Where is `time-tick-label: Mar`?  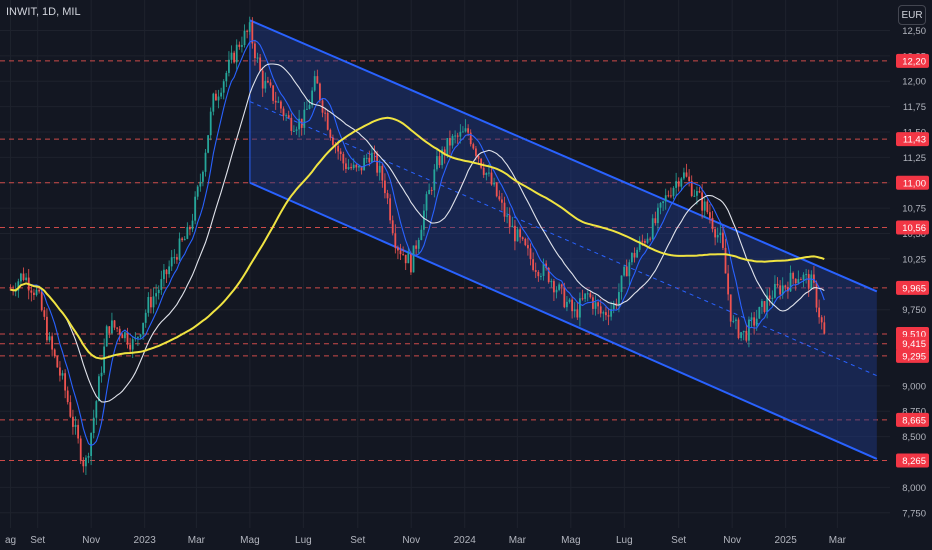
time-tick-label: Mar is located at coordinates (197, 540).